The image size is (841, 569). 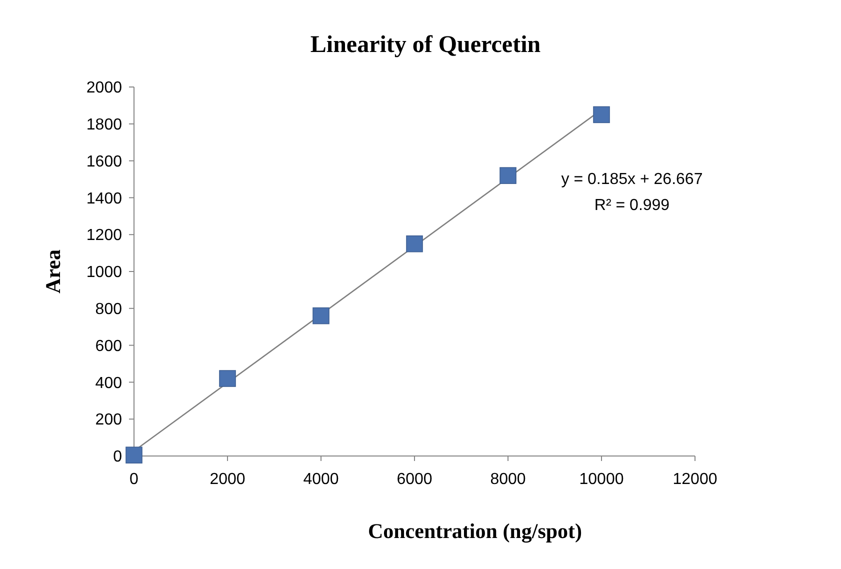 I want to click on annotation: R² = 0.999, so click(x=632, y=205).